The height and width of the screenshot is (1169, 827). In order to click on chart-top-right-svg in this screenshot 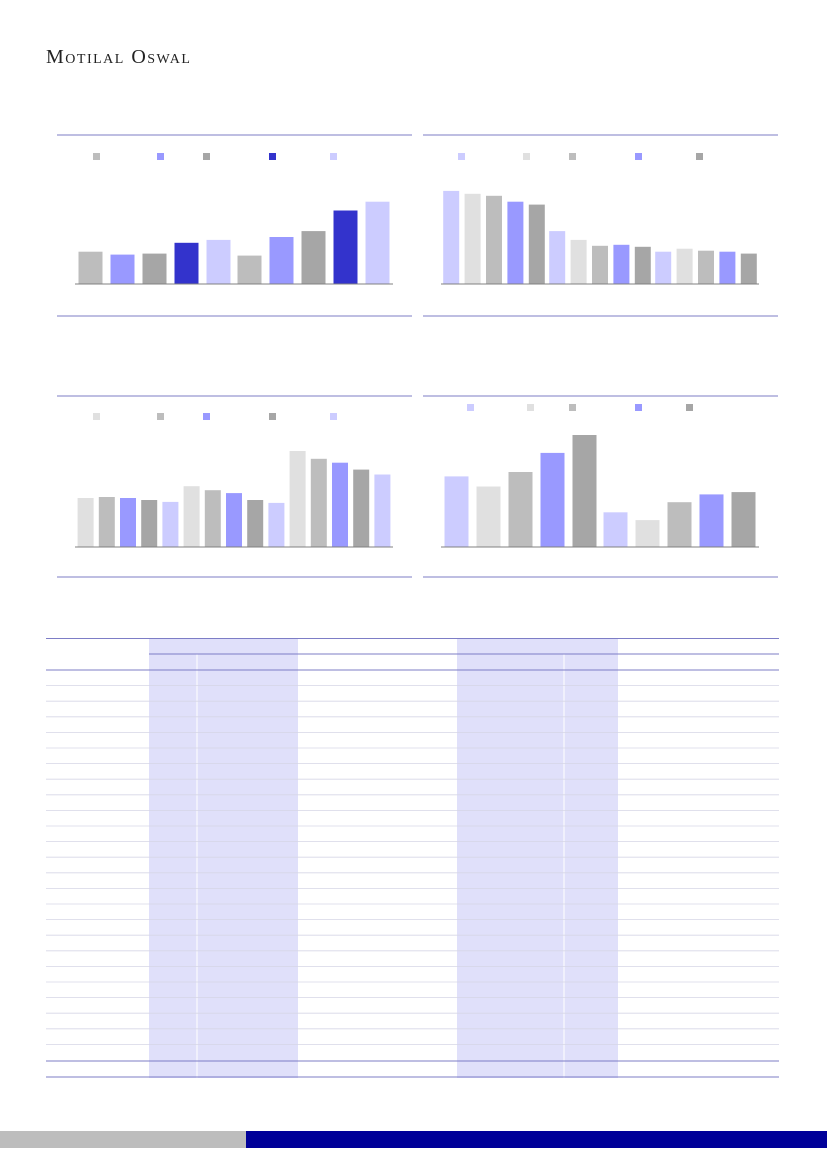, I will do `click(600, 225)`.